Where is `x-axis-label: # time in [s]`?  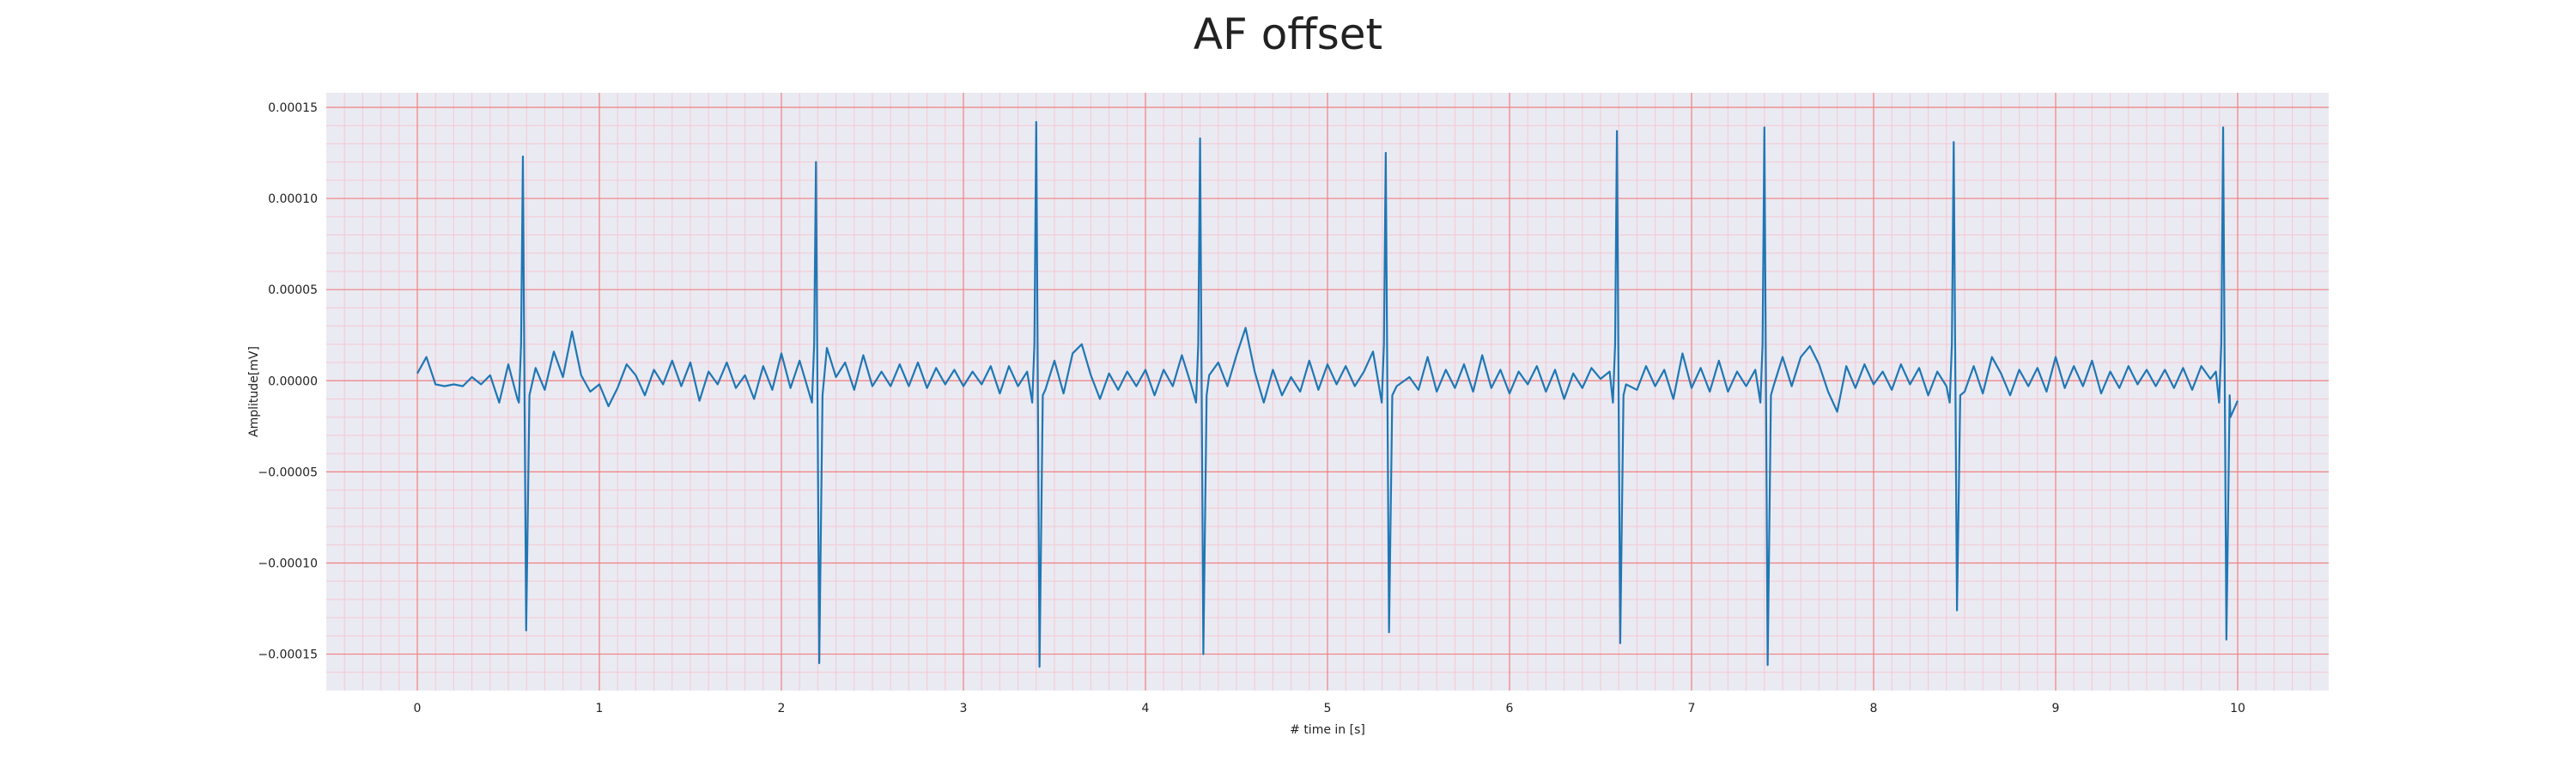
x-axis-label: # time in [s] is located at coordinates (1327, 730).